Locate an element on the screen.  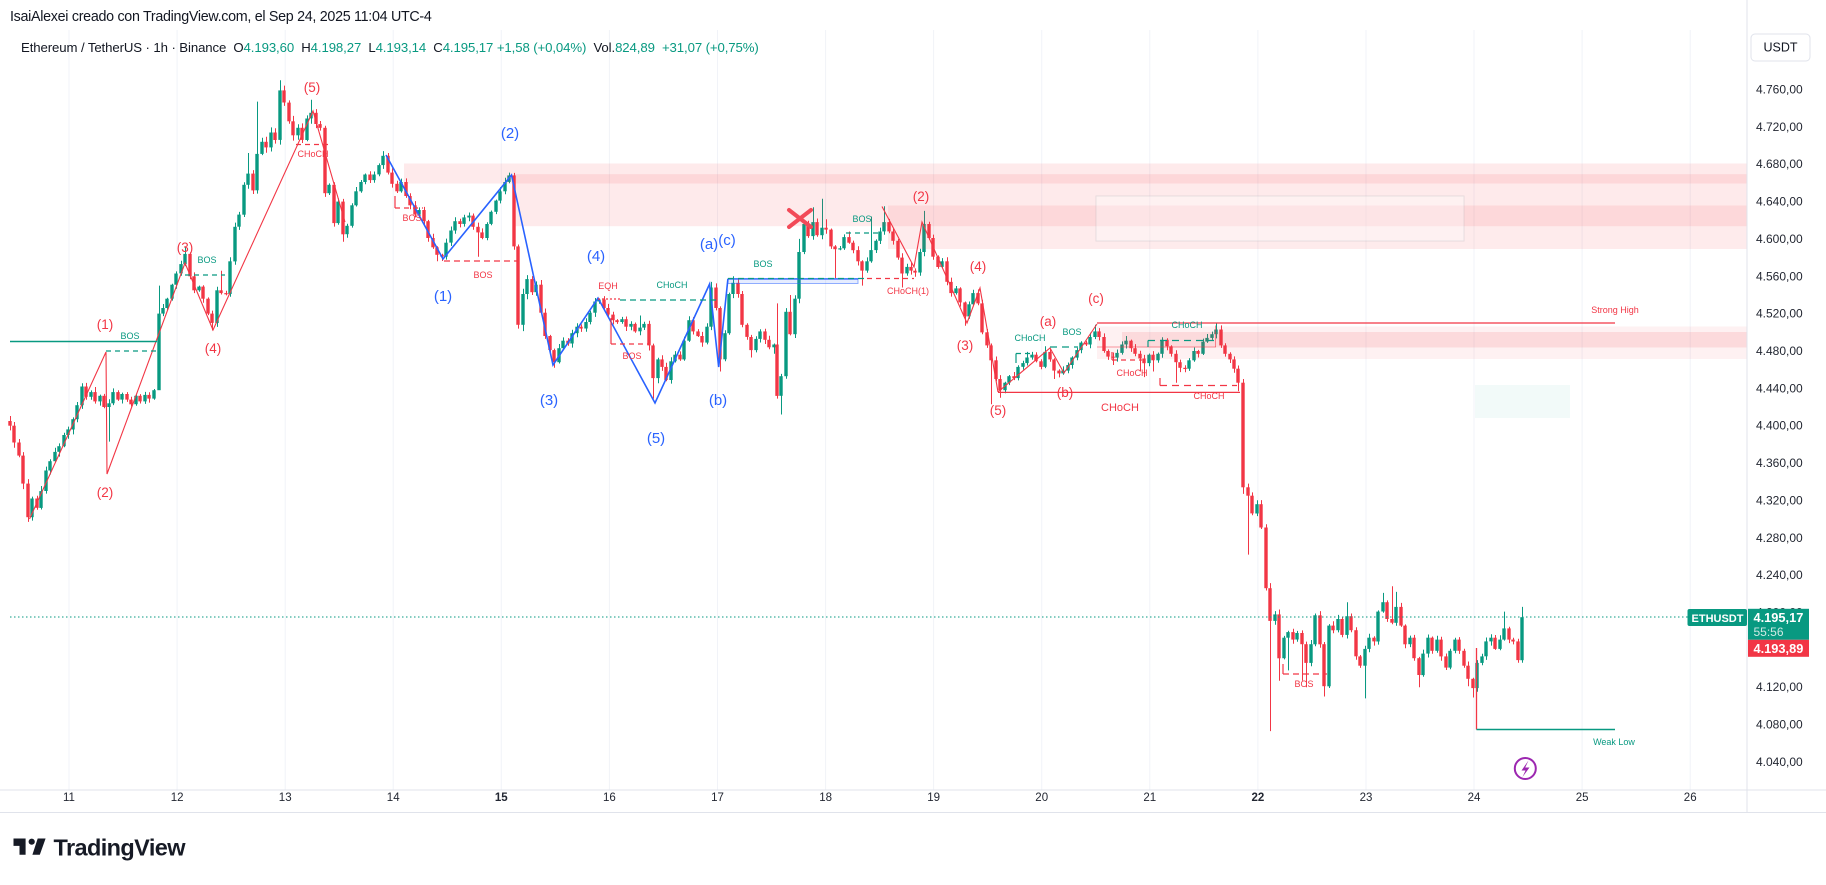
svg-text: EQH is located at coordinates (608, 286).